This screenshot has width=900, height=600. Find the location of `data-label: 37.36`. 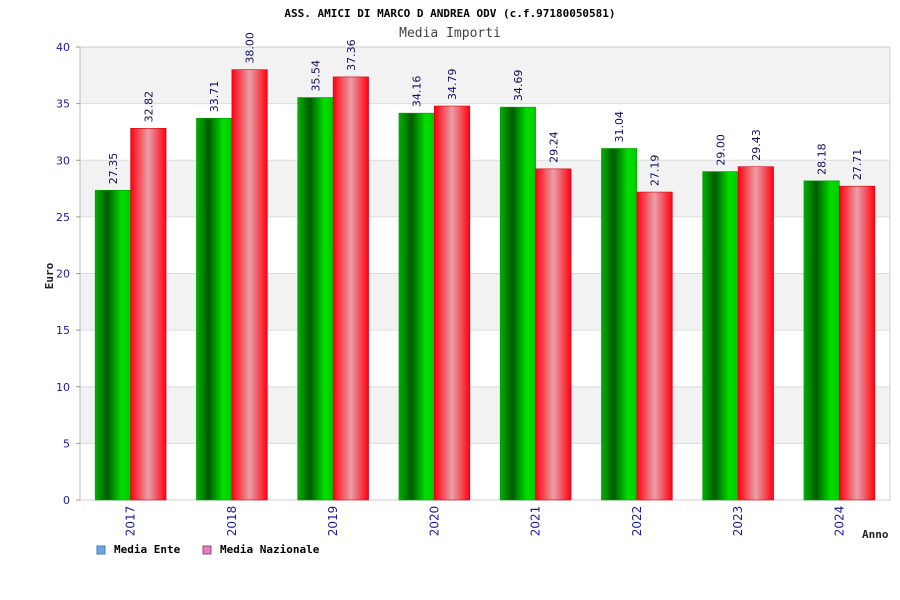

data-label: 37.36 is located at coordinates (351, 55).